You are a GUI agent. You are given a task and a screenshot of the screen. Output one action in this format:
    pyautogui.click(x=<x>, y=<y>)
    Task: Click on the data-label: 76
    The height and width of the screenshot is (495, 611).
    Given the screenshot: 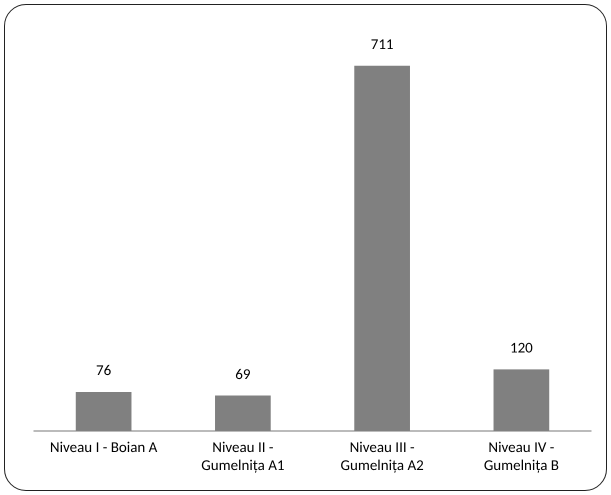 What is the action you would take?
    pyautogui.click(x=104, y=371)
    